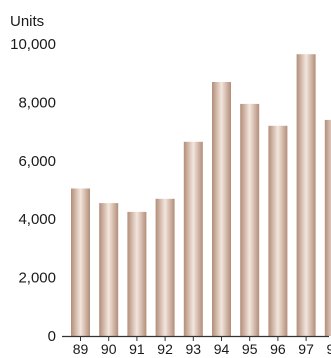 Image resolution: width=331 pixels, height=358 pixels. I want to click on y-tick-label: 8,000, so click(37, 102).